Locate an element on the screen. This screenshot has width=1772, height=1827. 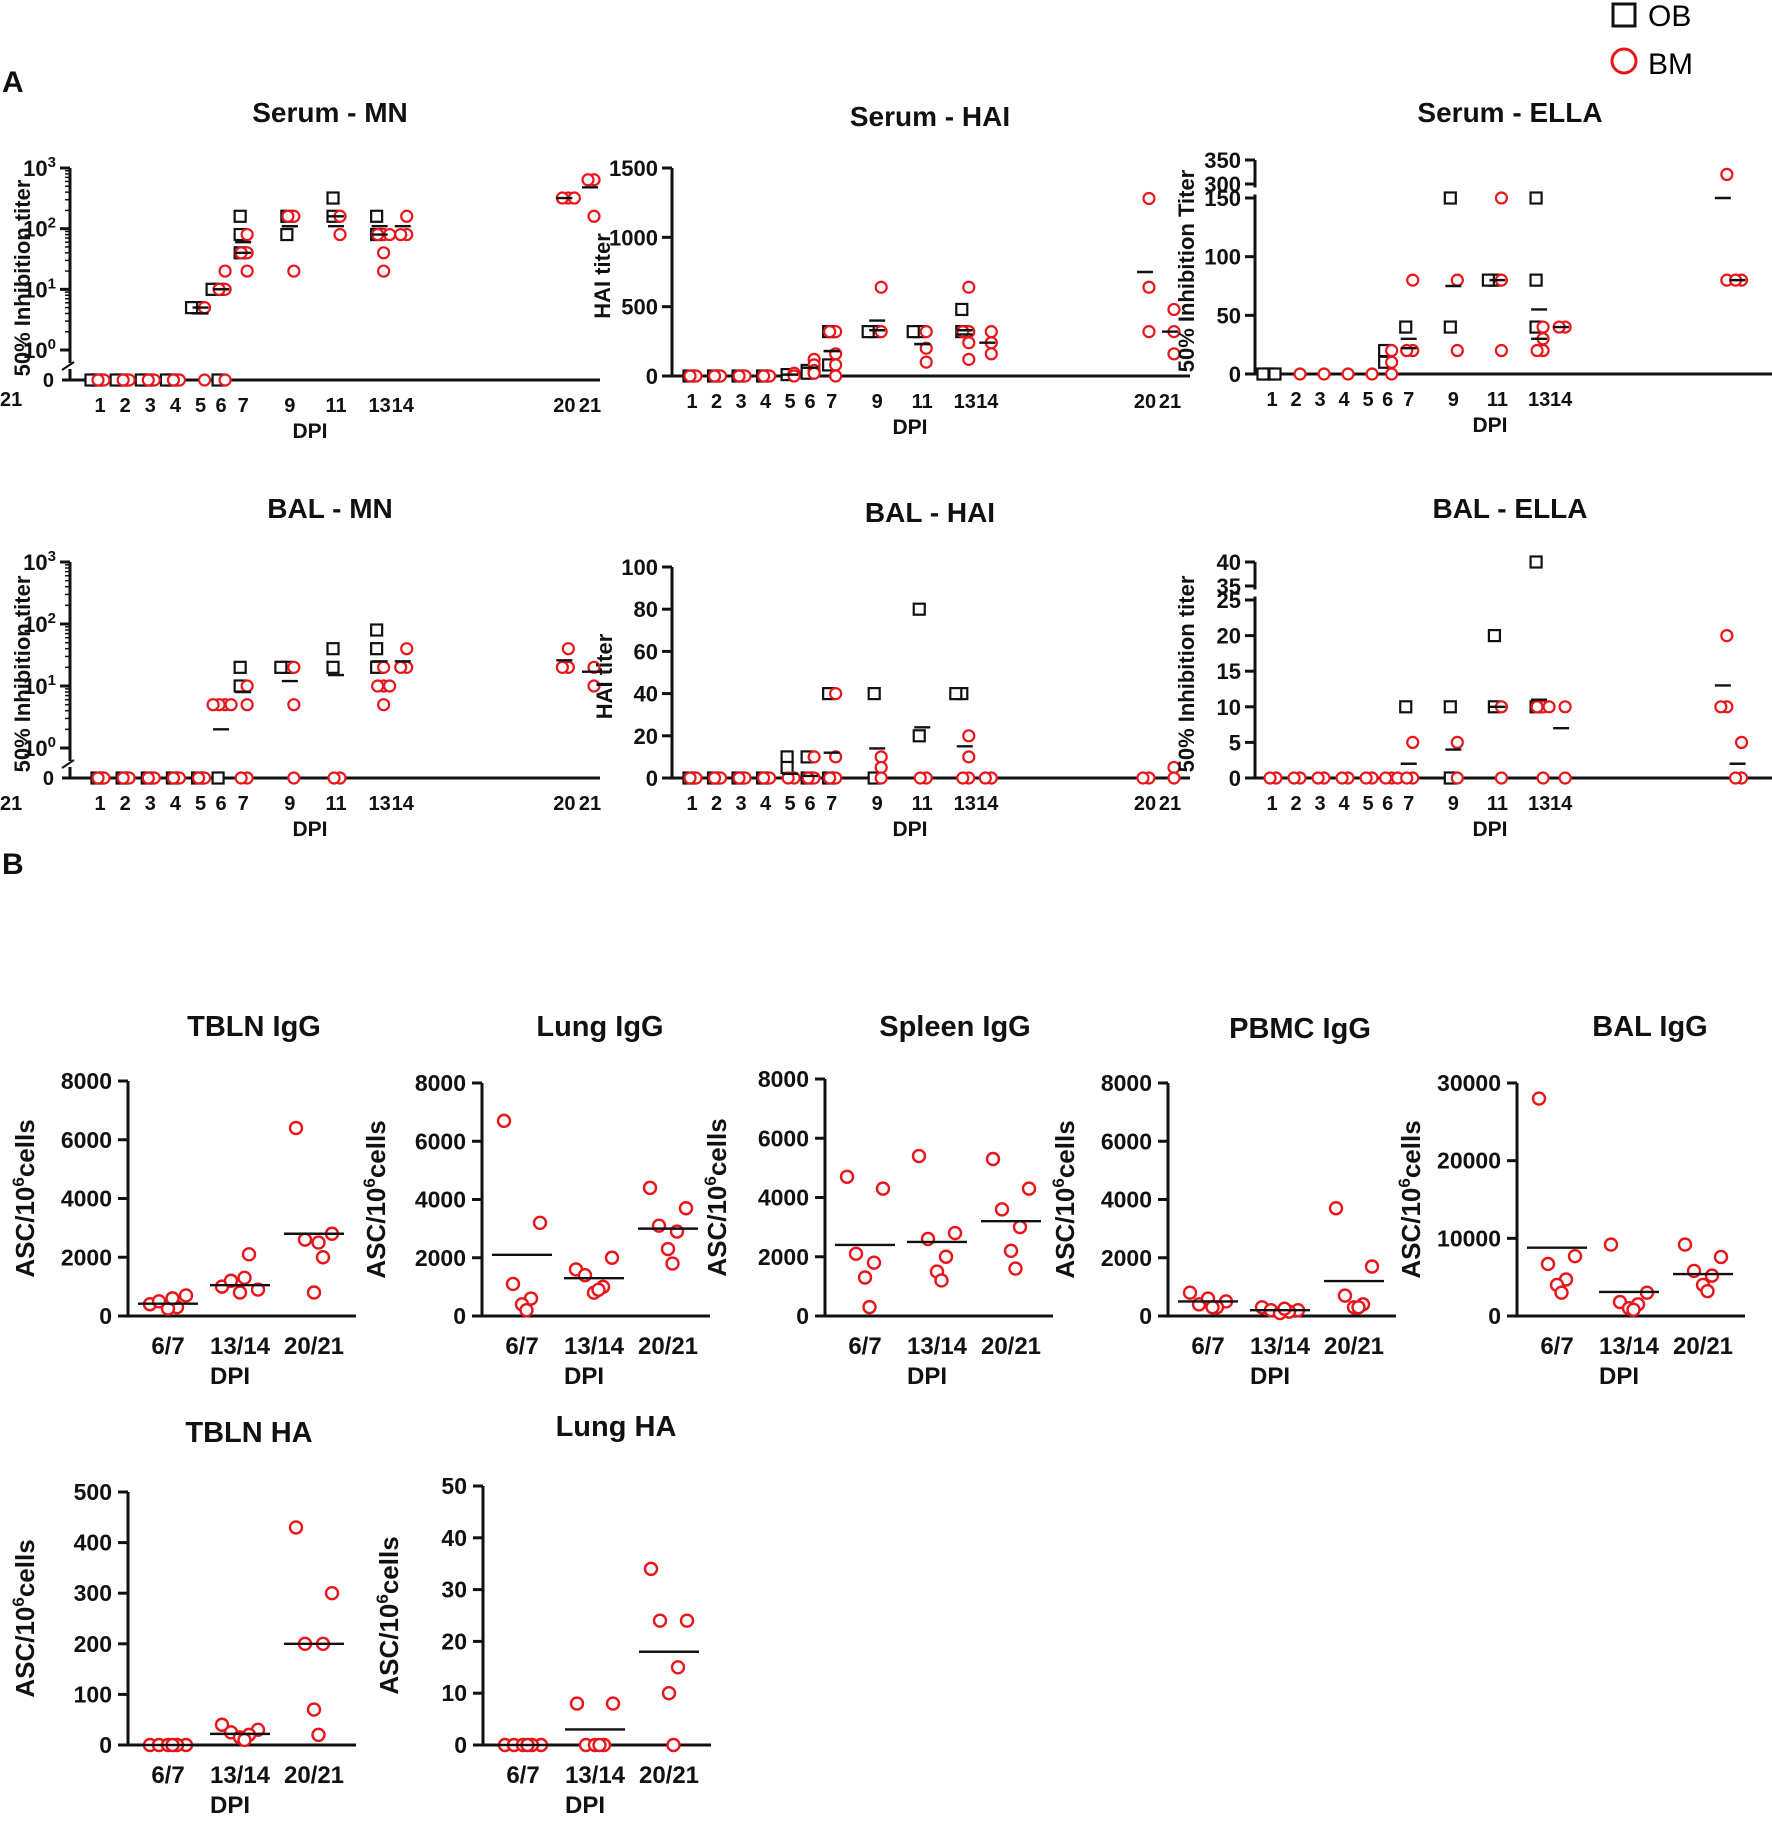
y-tick-label: 5 is located at coordinates (1235, 742).